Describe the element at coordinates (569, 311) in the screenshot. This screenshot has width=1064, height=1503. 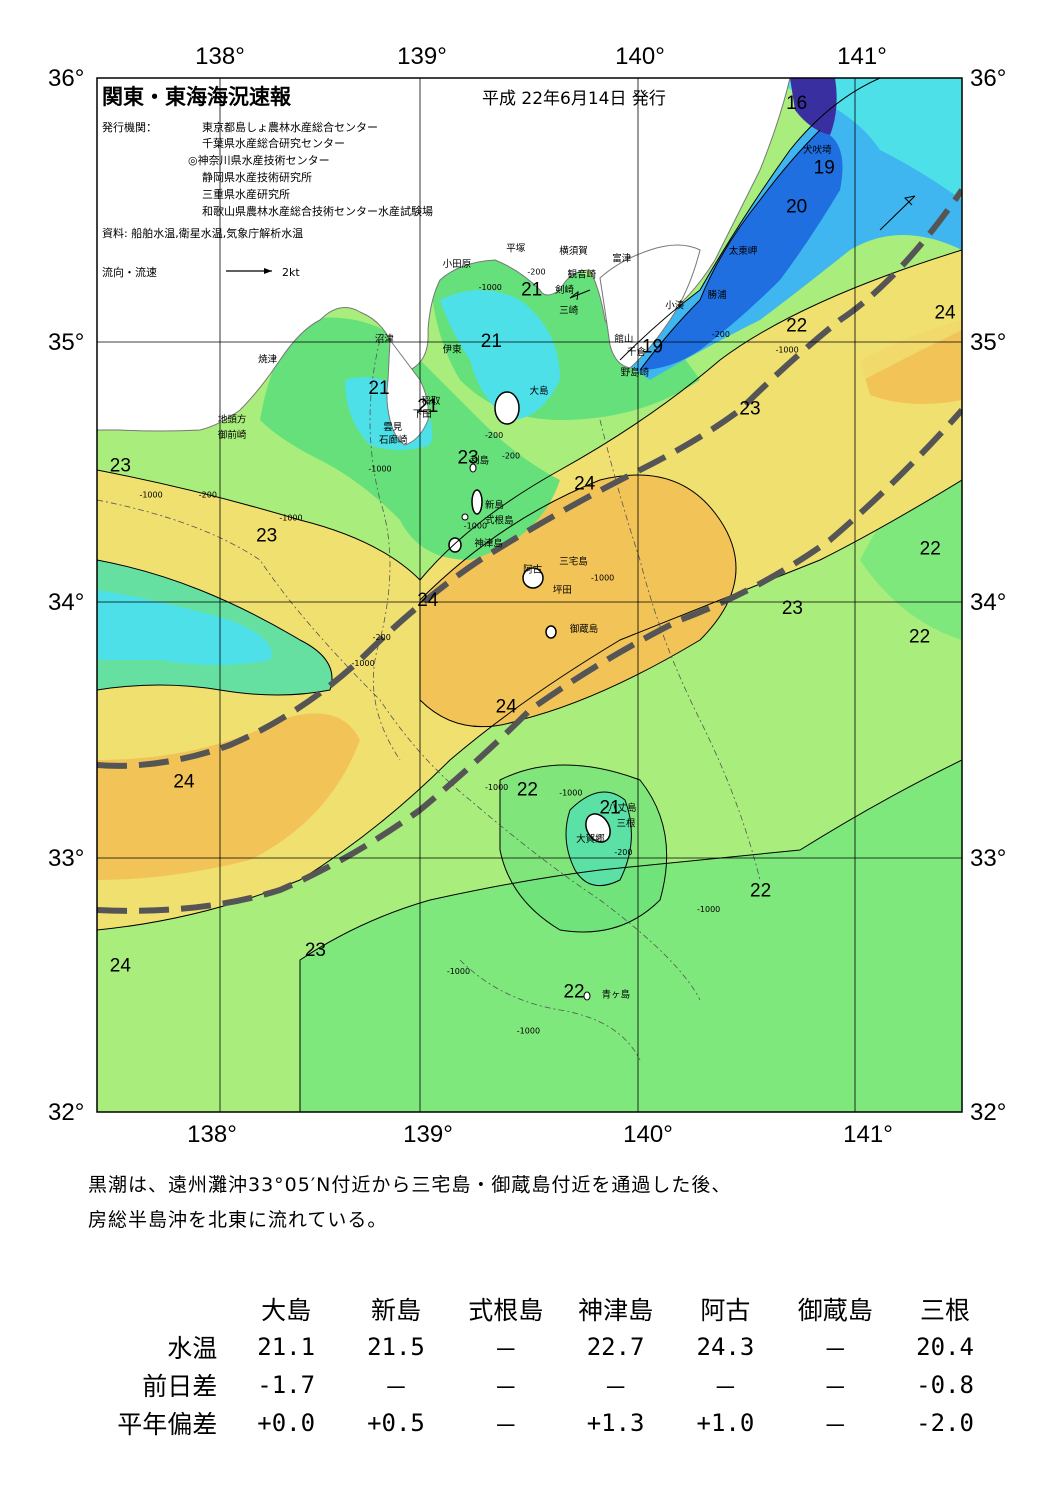
I see `place-label: 三崎` at that location.